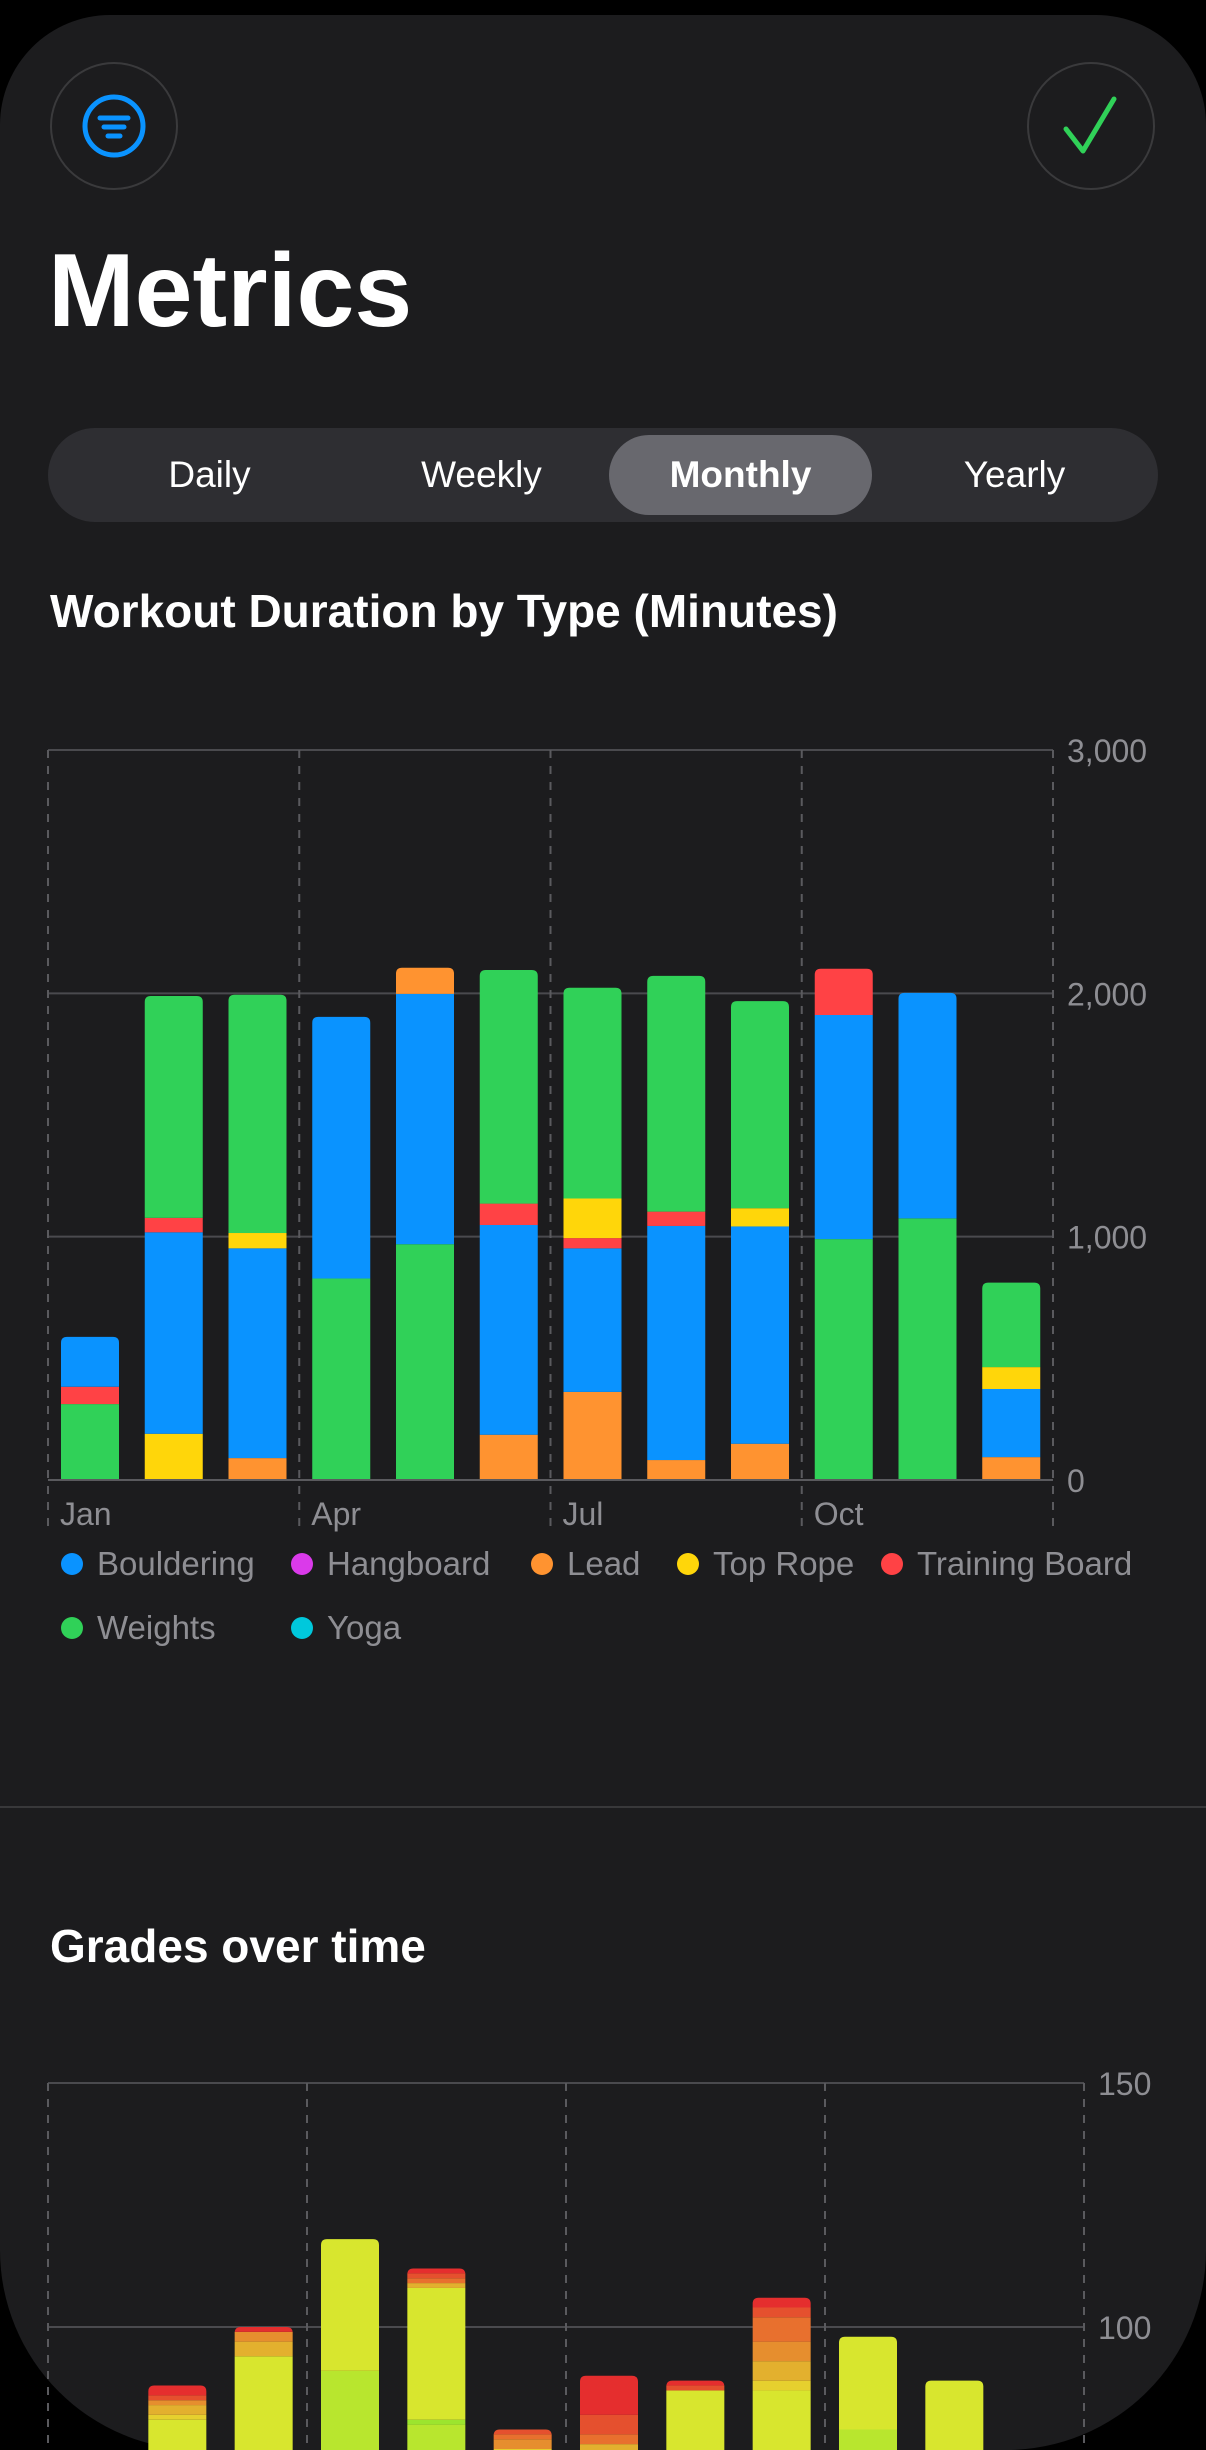  What do you see at coordinates (1025, 1563) in the screenshot?
I see `legend-label: Training Board` at bounding box center [1025, 1563].